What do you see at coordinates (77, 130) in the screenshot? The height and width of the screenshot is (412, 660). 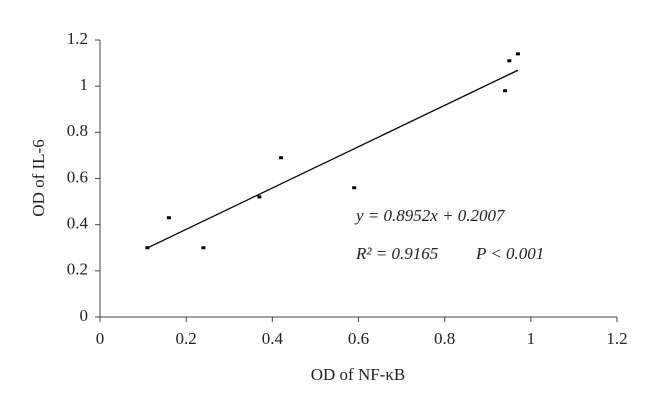 I see `y-tick-label: 0.8` at bounding box center [77, 130].